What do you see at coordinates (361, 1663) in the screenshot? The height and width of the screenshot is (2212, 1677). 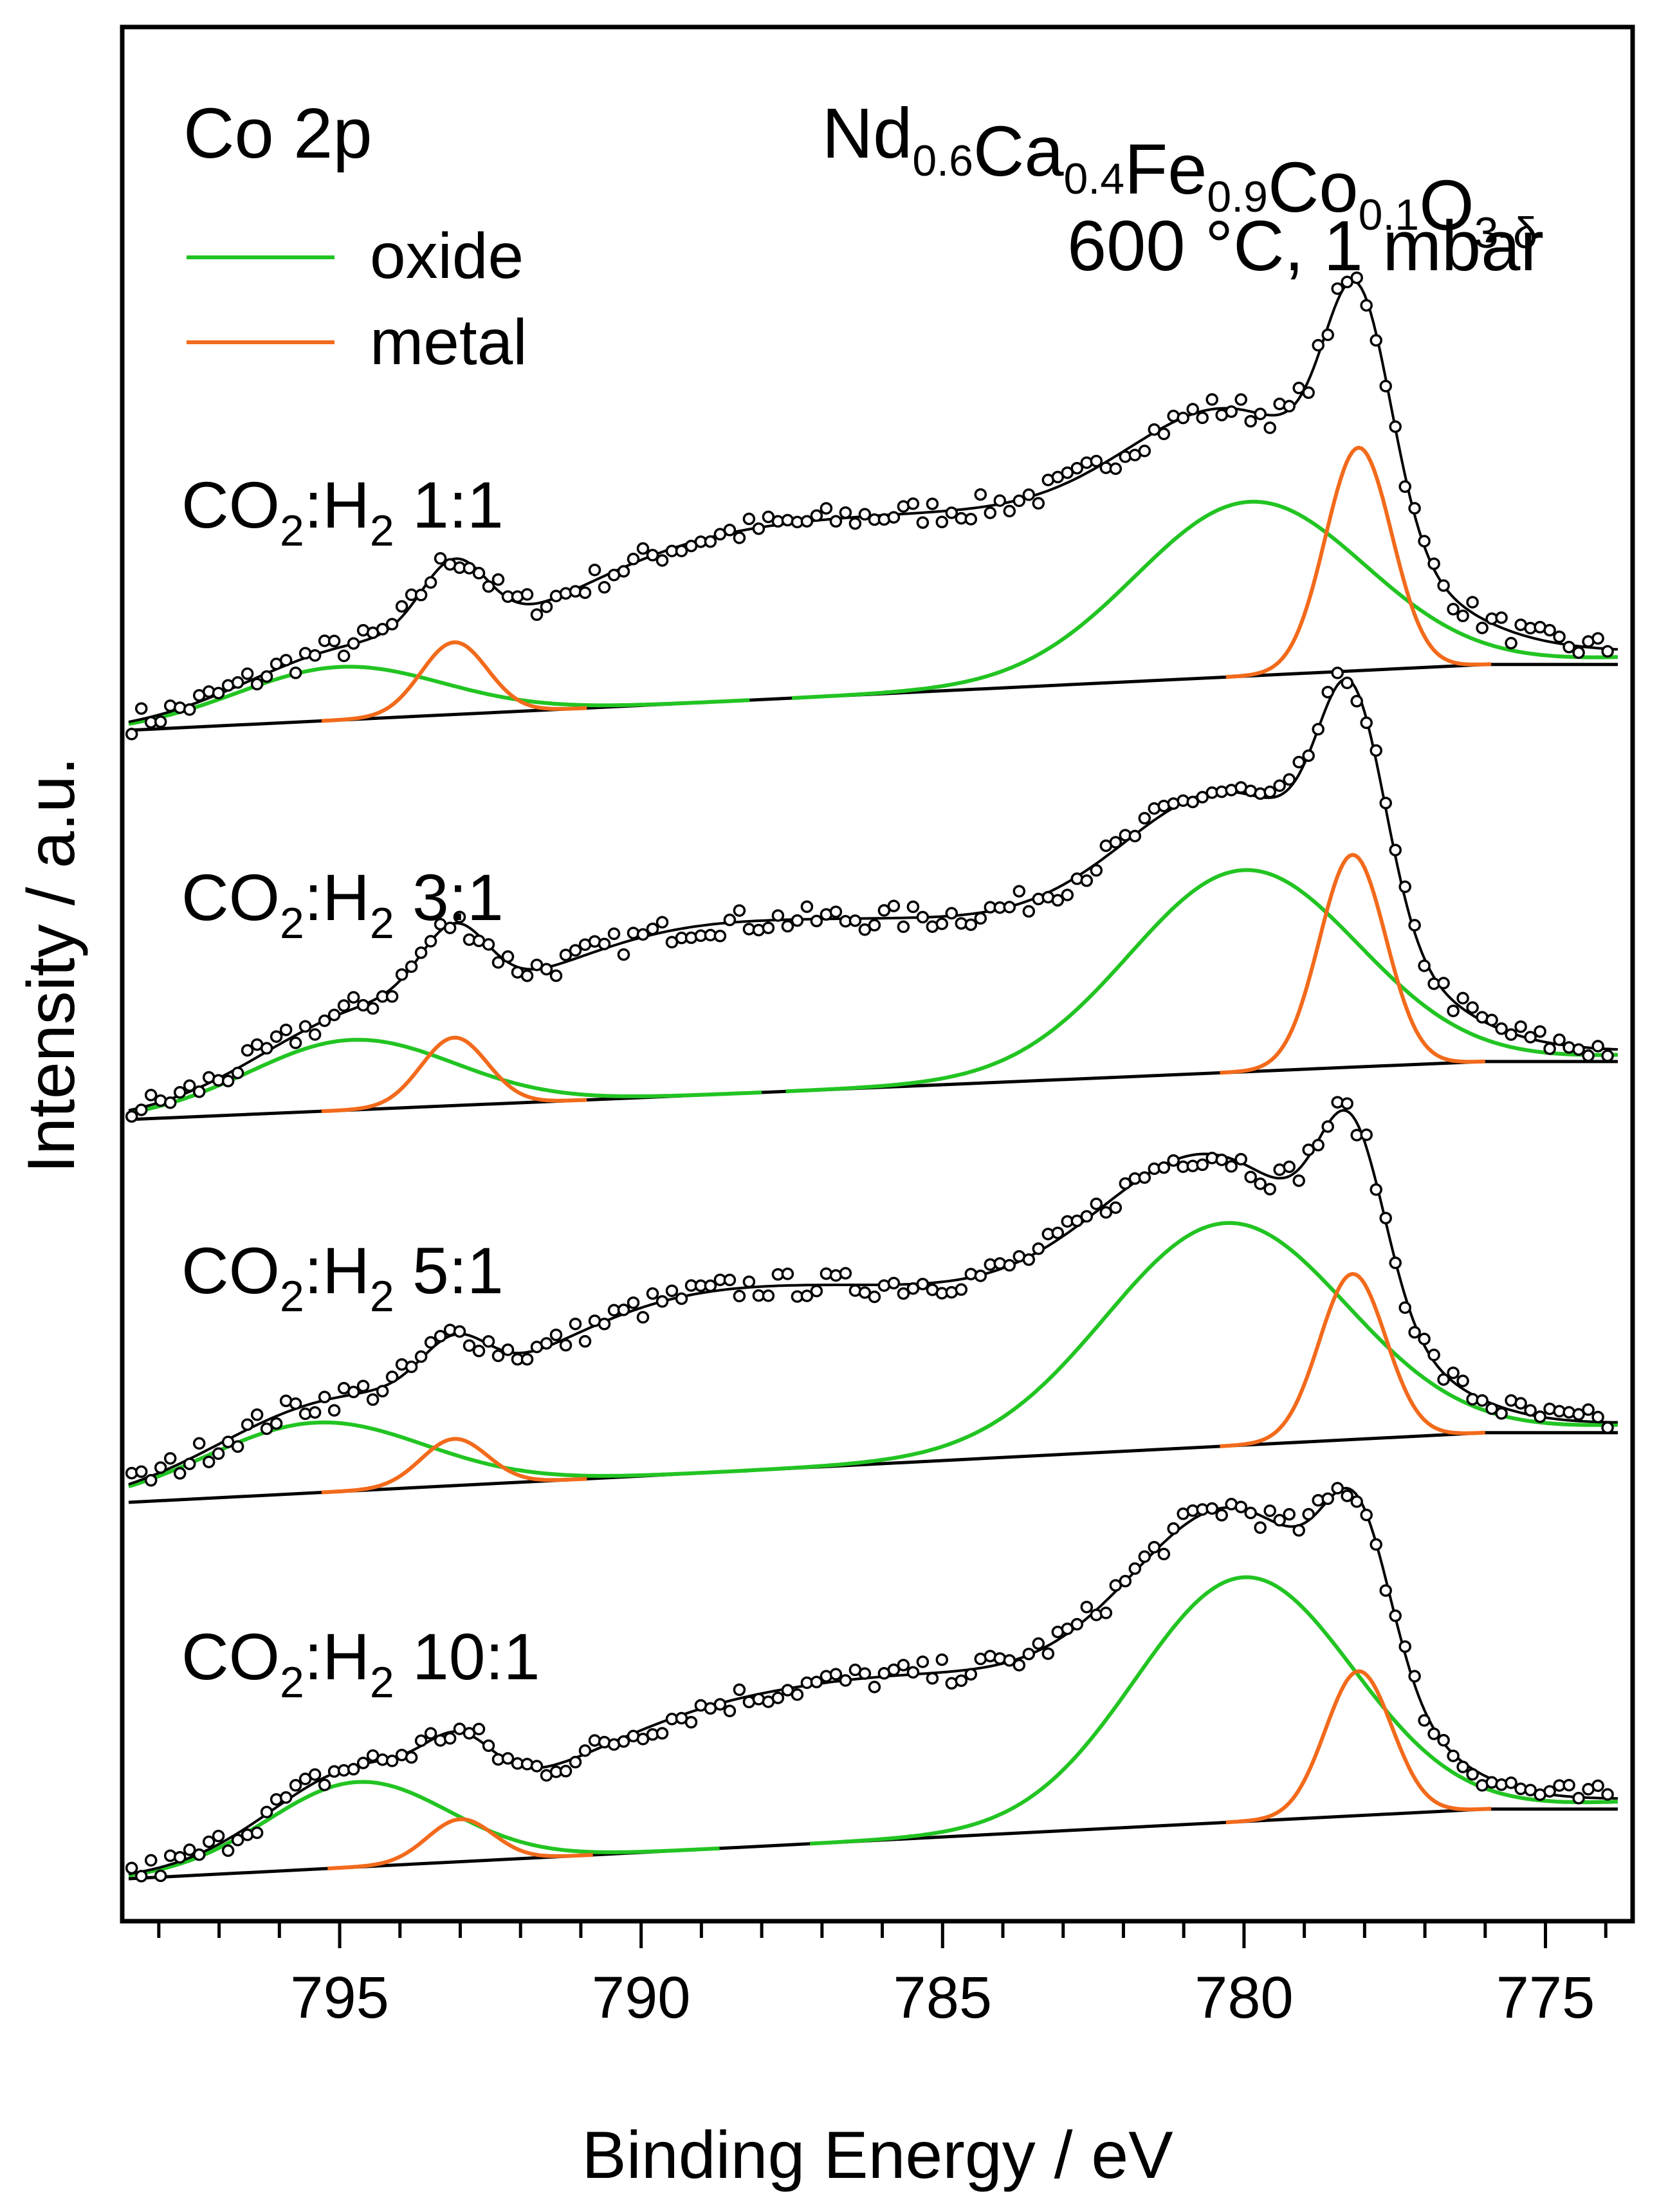 I see `series-label: CO2:H2 10:1` at bounding box center [361, 1663].